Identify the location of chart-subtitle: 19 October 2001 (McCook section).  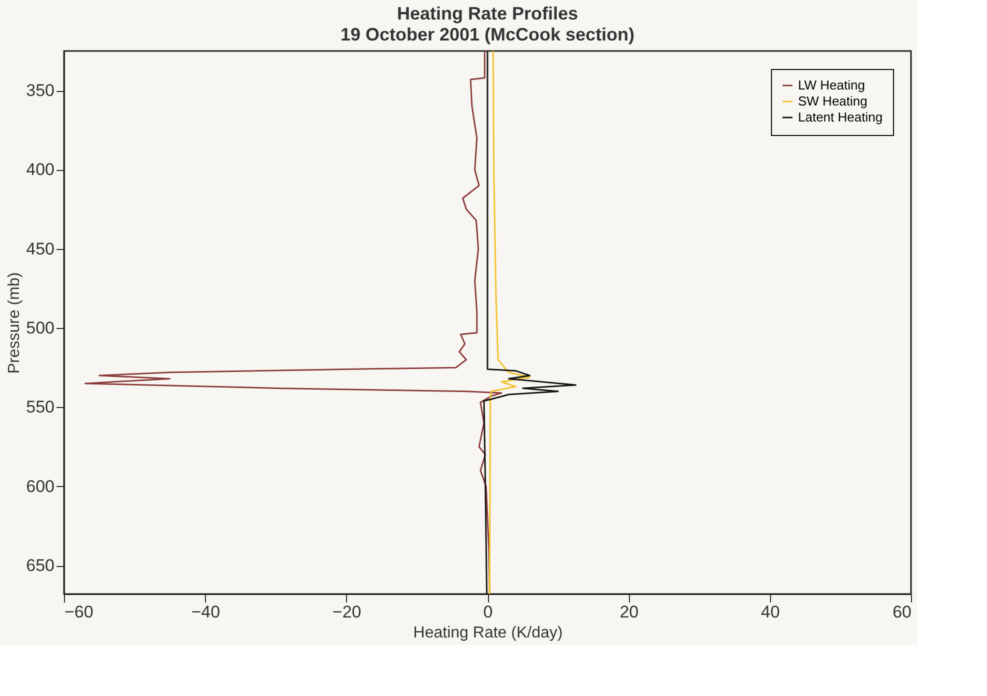
(487, 34).